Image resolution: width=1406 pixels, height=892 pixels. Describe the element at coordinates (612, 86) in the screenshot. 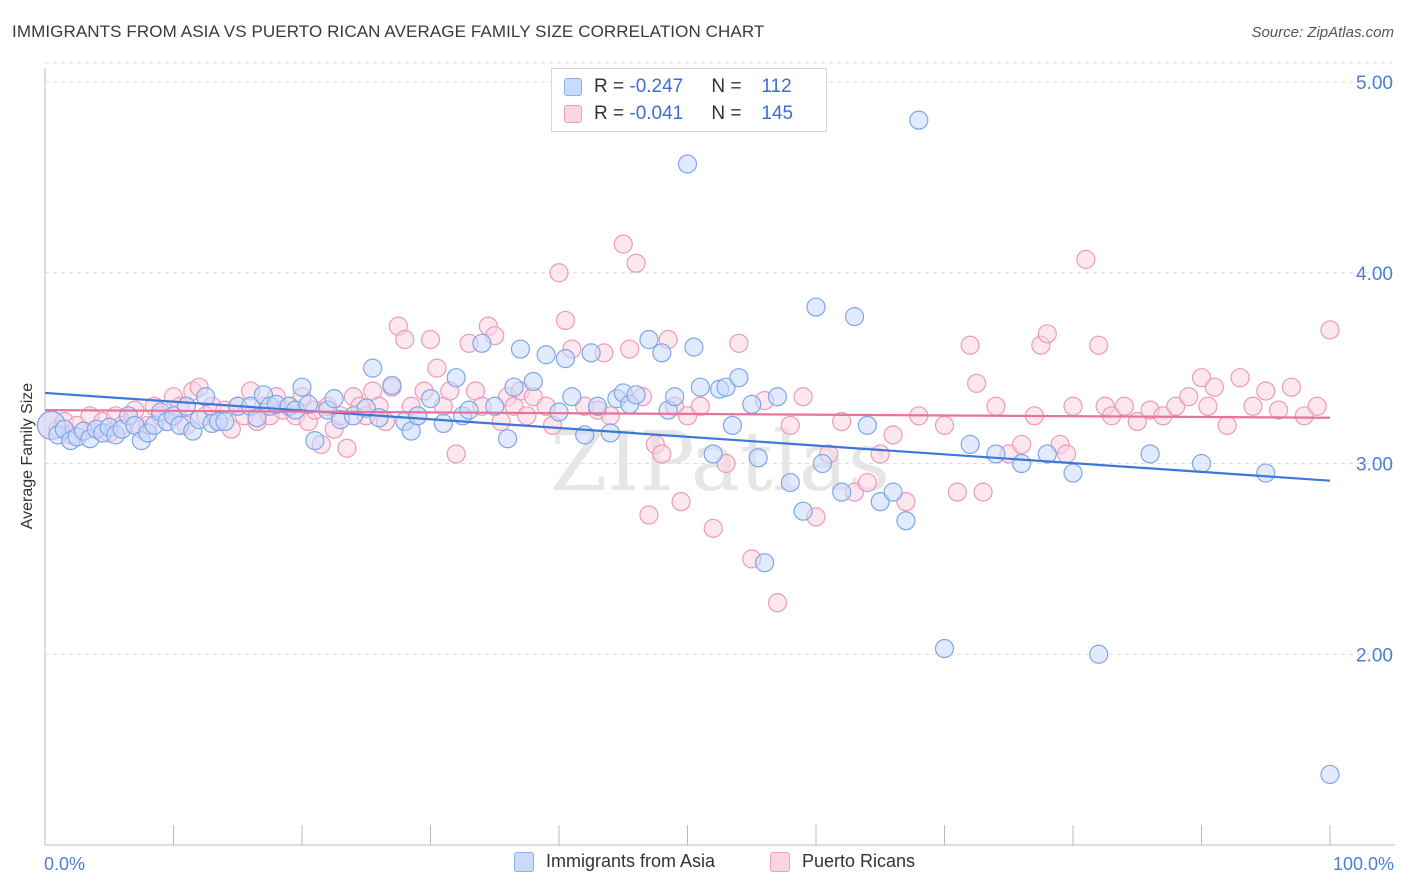

I see `r-label: R =` at that location.